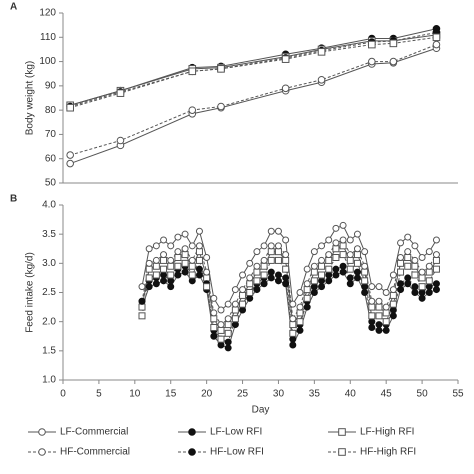  I want to click on y-tick-label: 2.5, so click(49, 292).